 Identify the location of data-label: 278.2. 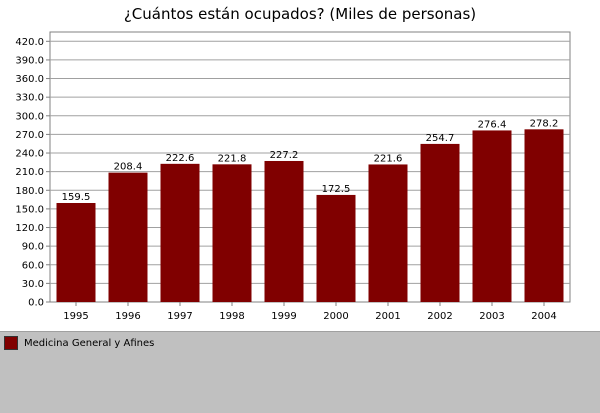
(544, 123).